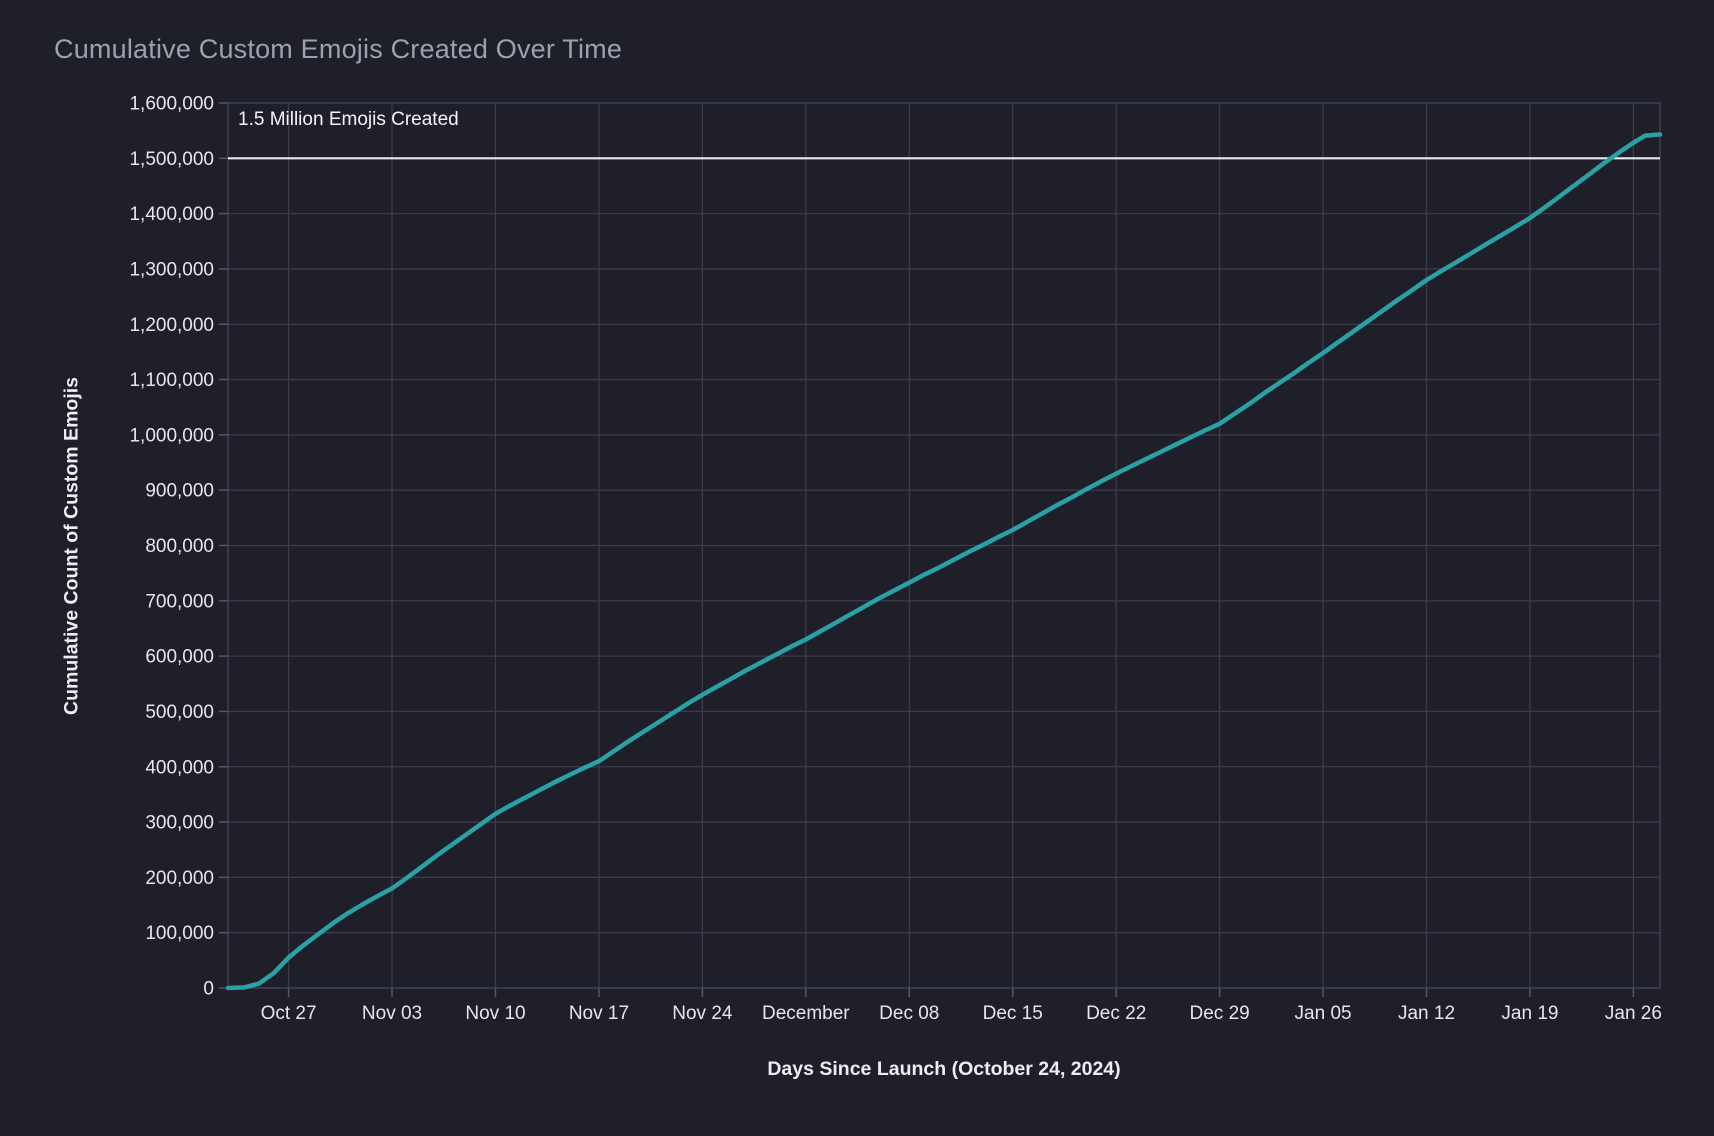 The image size is (1714, 1136). What do you see at coordinates (179, 823) in the screenshot?
I see `y-tick-label: 300,000` at bounding box center [179, 823].